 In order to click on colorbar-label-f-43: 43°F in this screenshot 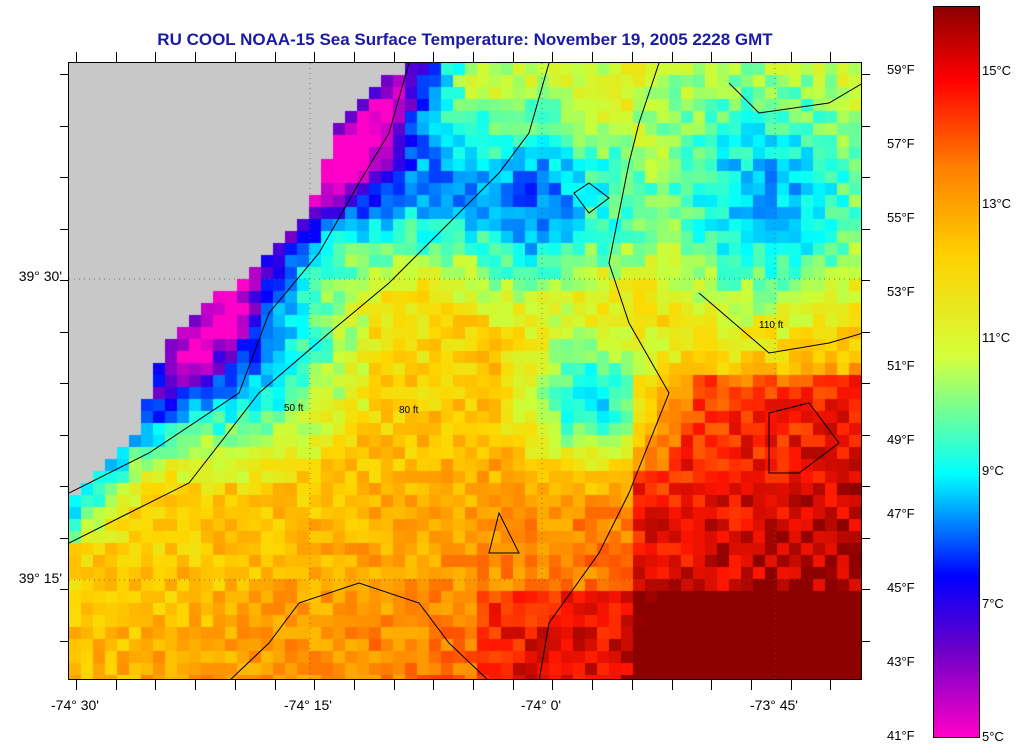, I will do `click(901, 661)`.